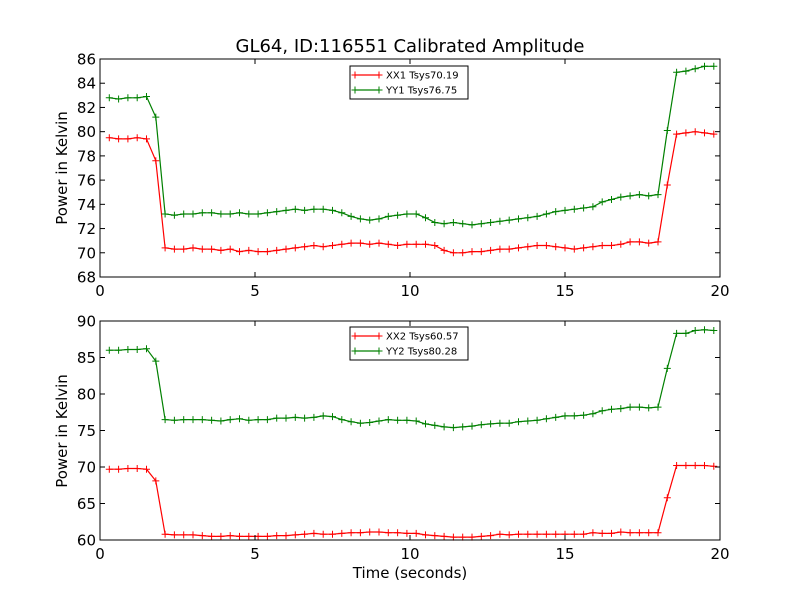 The height and width of the screenshot is (600, 800). What do you see at coordinates (719, 291) in the screenshot?
I see `x-tick-label: 20` at bounding box center [719, 291].